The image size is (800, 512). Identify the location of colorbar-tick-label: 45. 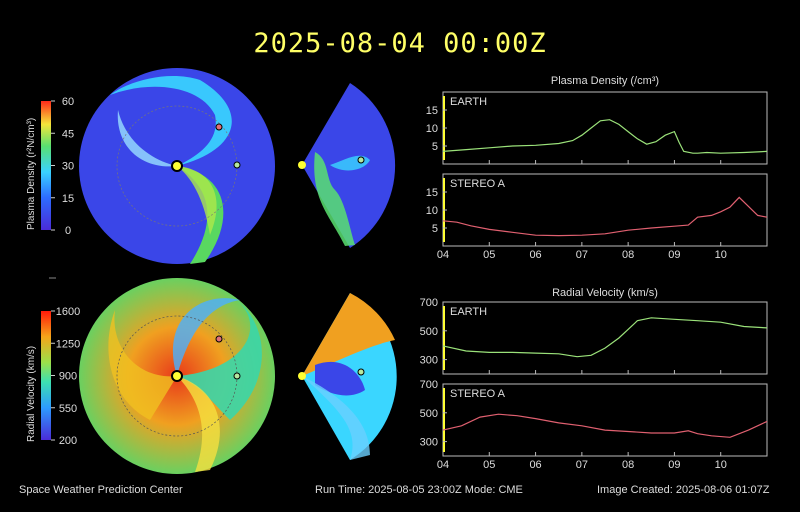
(68, 134).